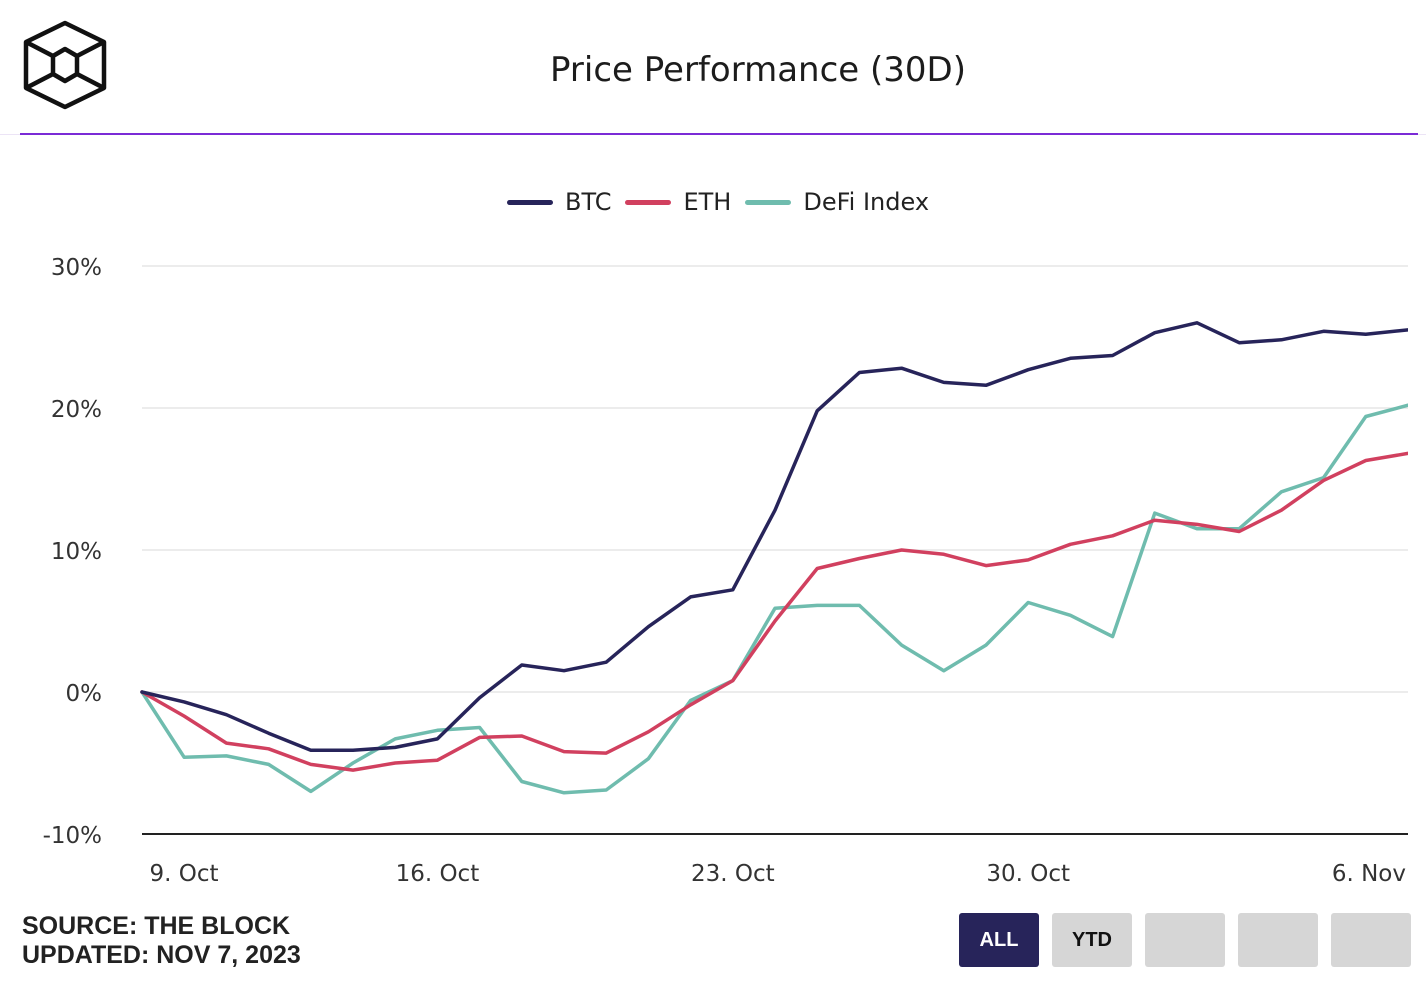 This screenshot has height=984, width=1426. Describe the element at coordinates (1092, 940) in the screenshot. I see `range-button-ytd: YTD` at that location.